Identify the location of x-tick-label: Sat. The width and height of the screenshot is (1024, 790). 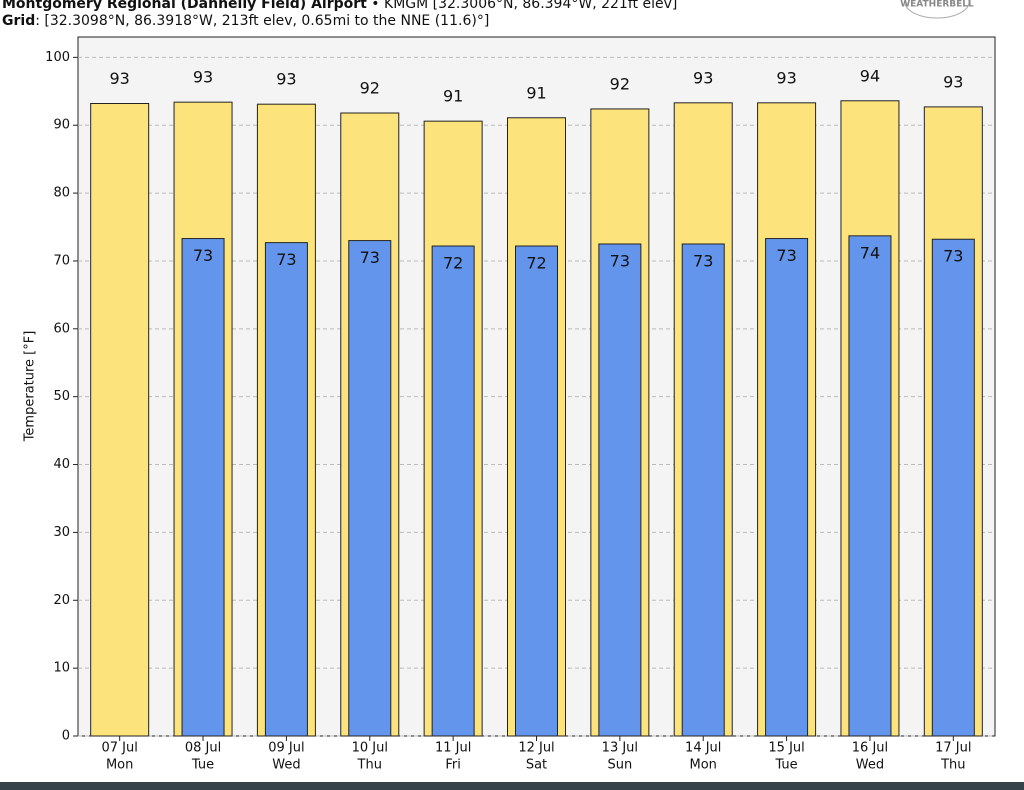
(536, 765).